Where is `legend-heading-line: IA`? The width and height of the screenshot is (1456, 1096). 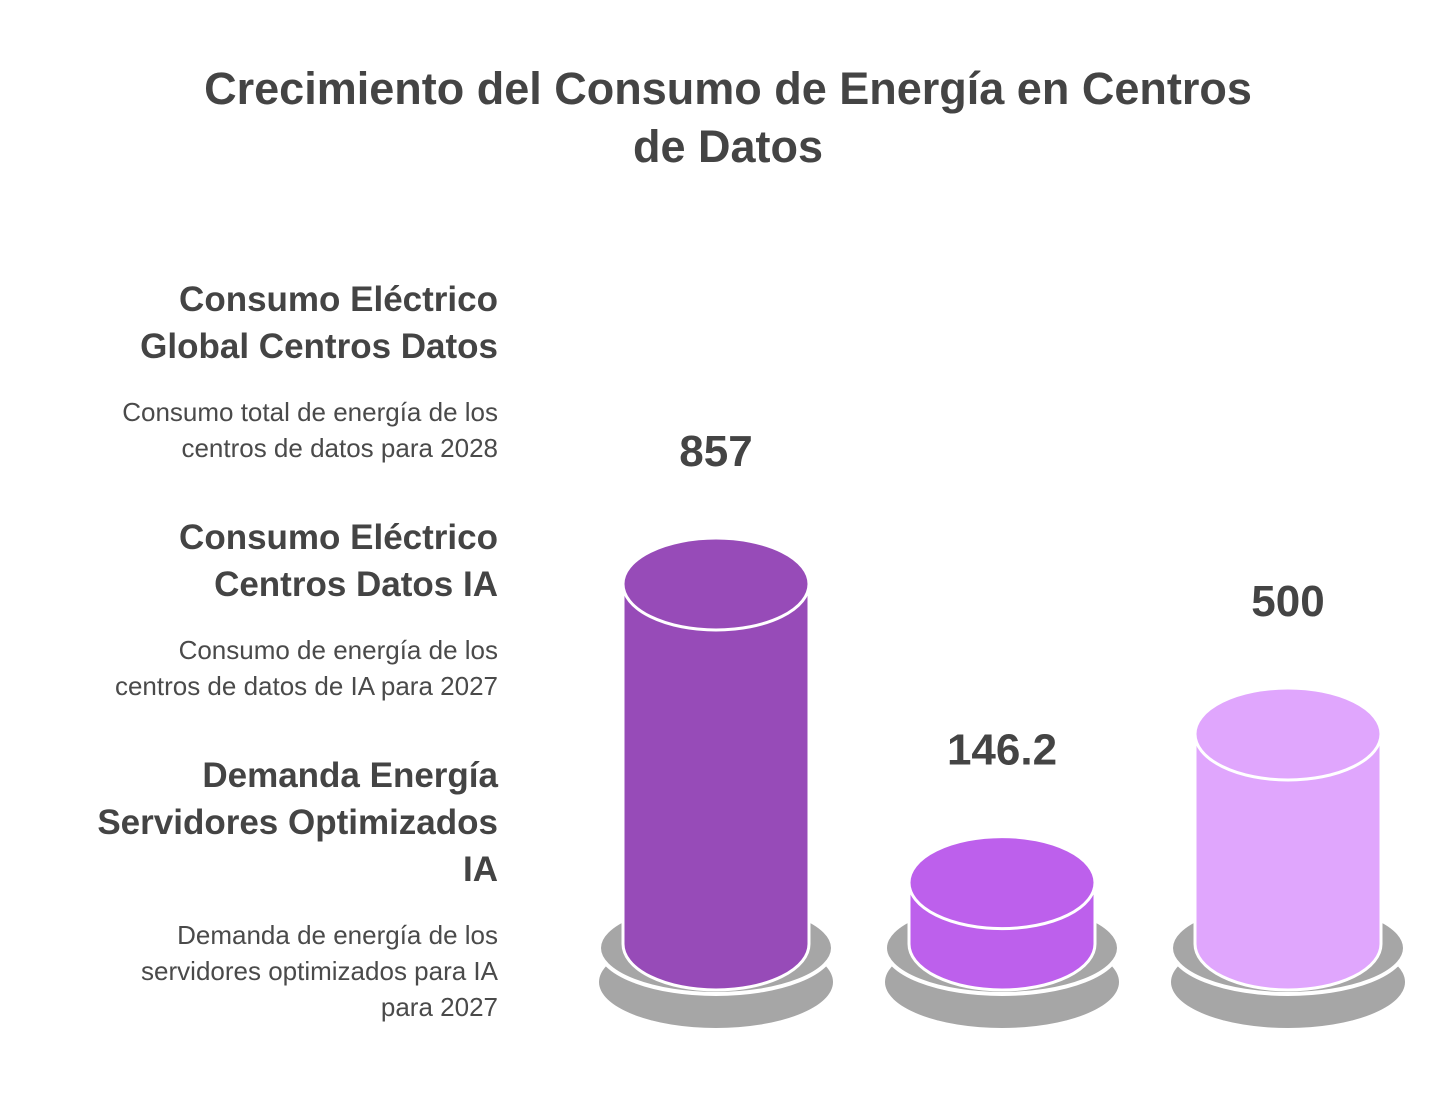
legend-heading-line: IA is located at coordinates (480, 869).